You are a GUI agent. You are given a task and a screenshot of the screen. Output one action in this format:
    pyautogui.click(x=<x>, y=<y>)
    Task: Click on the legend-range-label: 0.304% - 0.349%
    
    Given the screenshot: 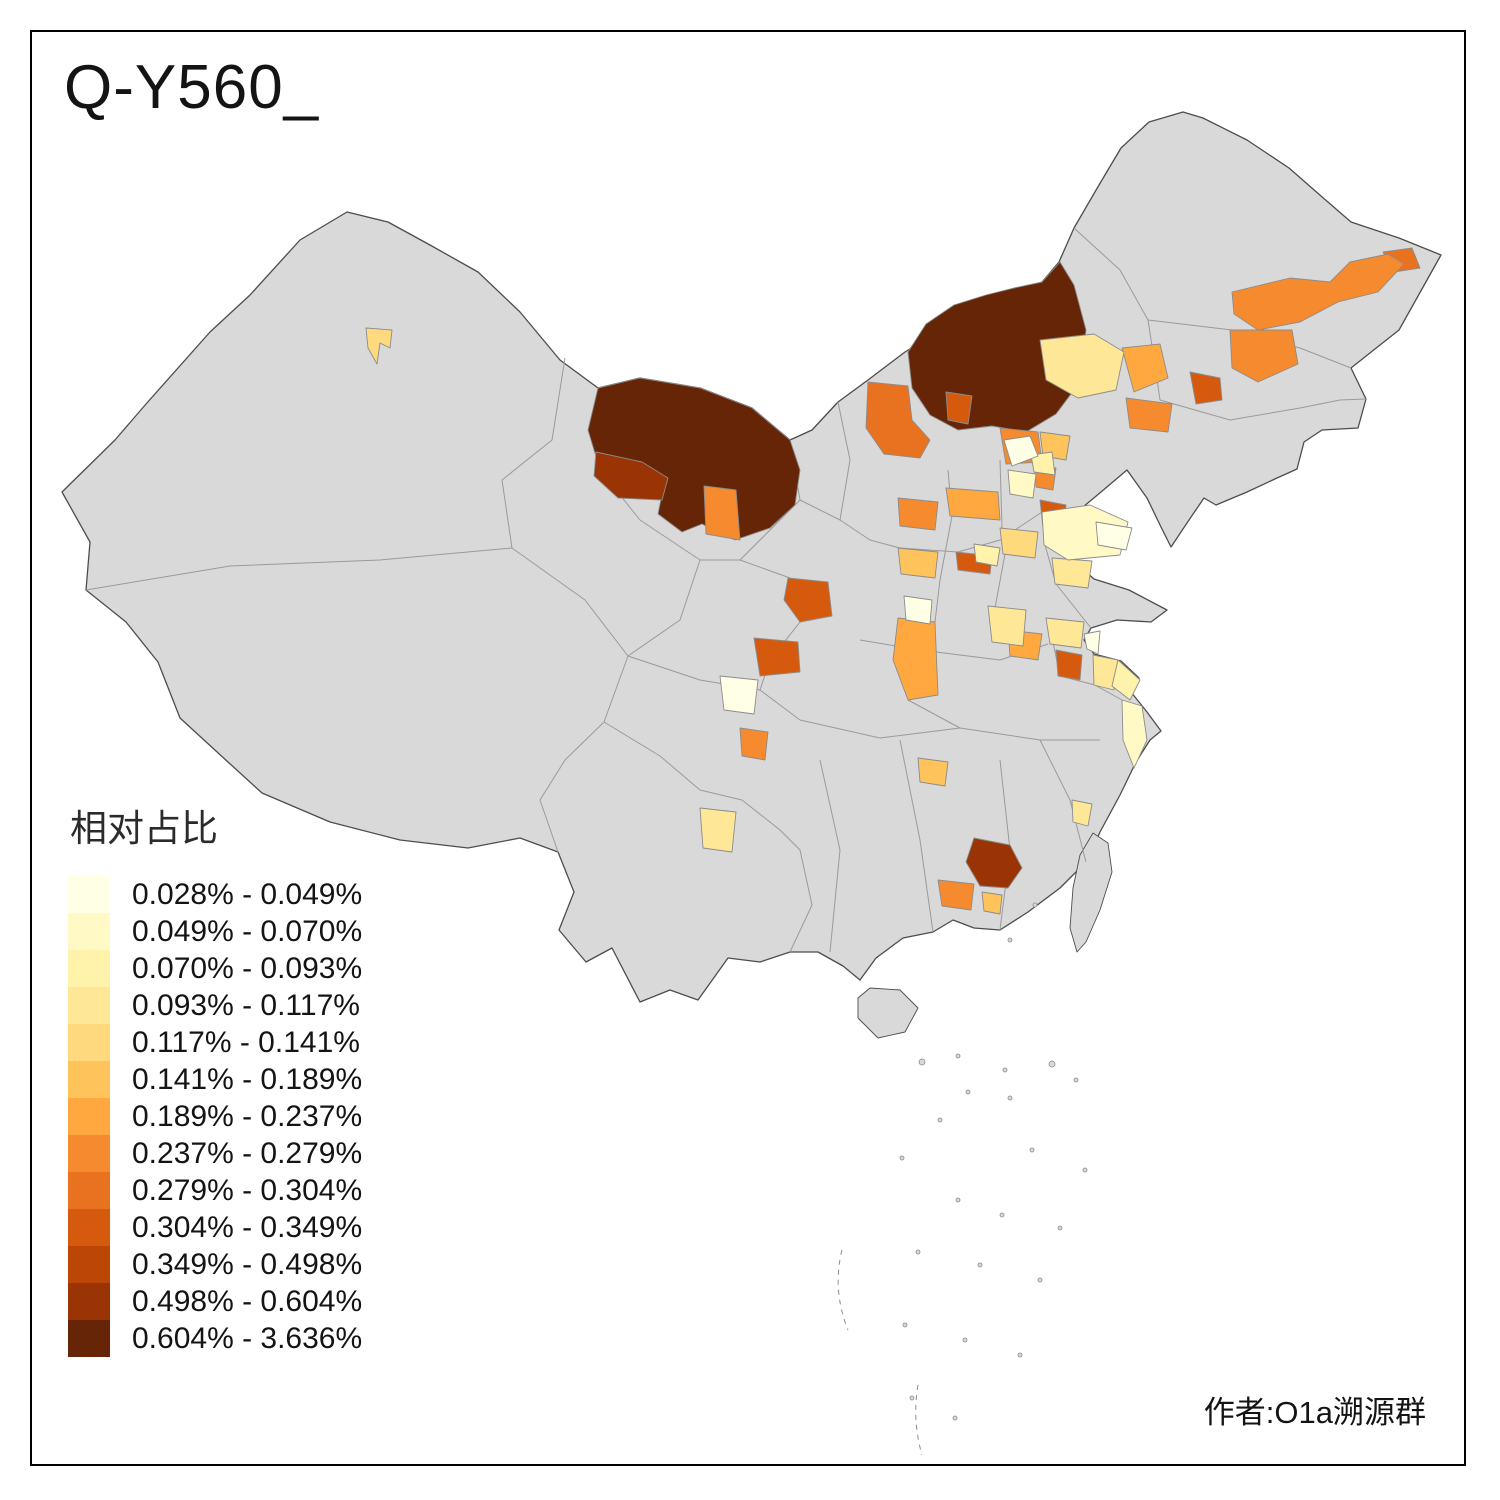 What is the action you would take?
    pyautogui.click(x=247, y=1227)
    